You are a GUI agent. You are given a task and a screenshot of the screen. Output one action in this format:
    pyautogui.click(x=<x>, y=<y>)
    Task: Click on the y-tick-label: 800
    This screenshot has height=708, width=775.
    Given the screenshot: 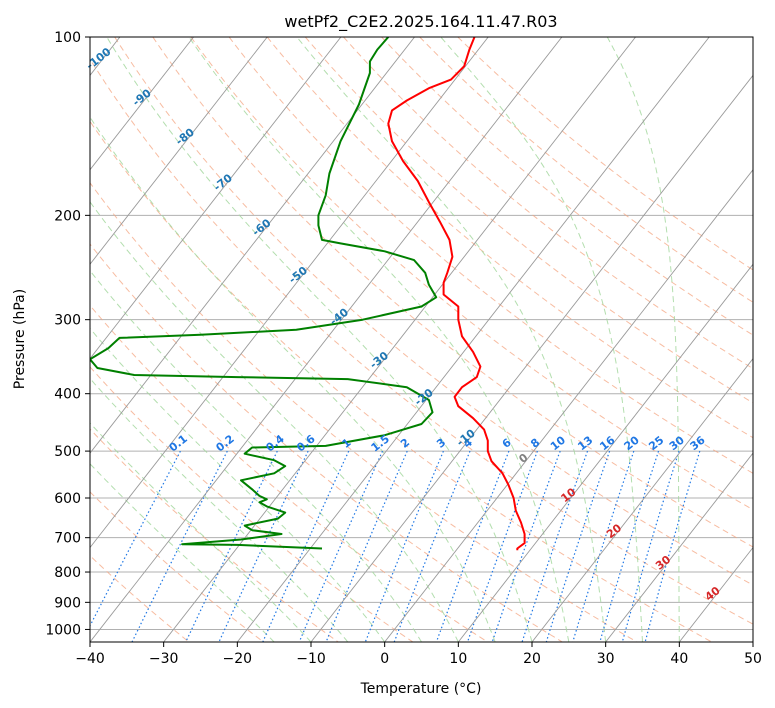 What is the action you would take?
    pyautogui.click(x=67, y=573)
    